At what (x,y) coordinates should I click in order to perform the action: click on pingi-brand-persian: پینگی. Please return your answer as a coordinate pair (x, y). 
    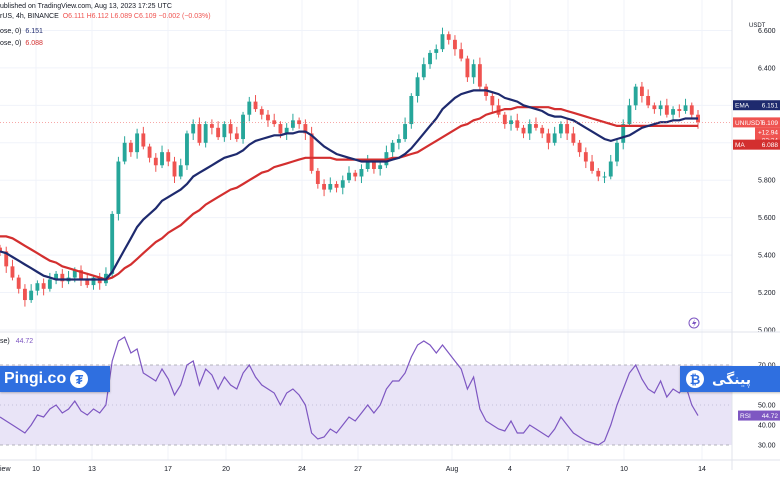
    Looking at the image, I should click on (731, 378).